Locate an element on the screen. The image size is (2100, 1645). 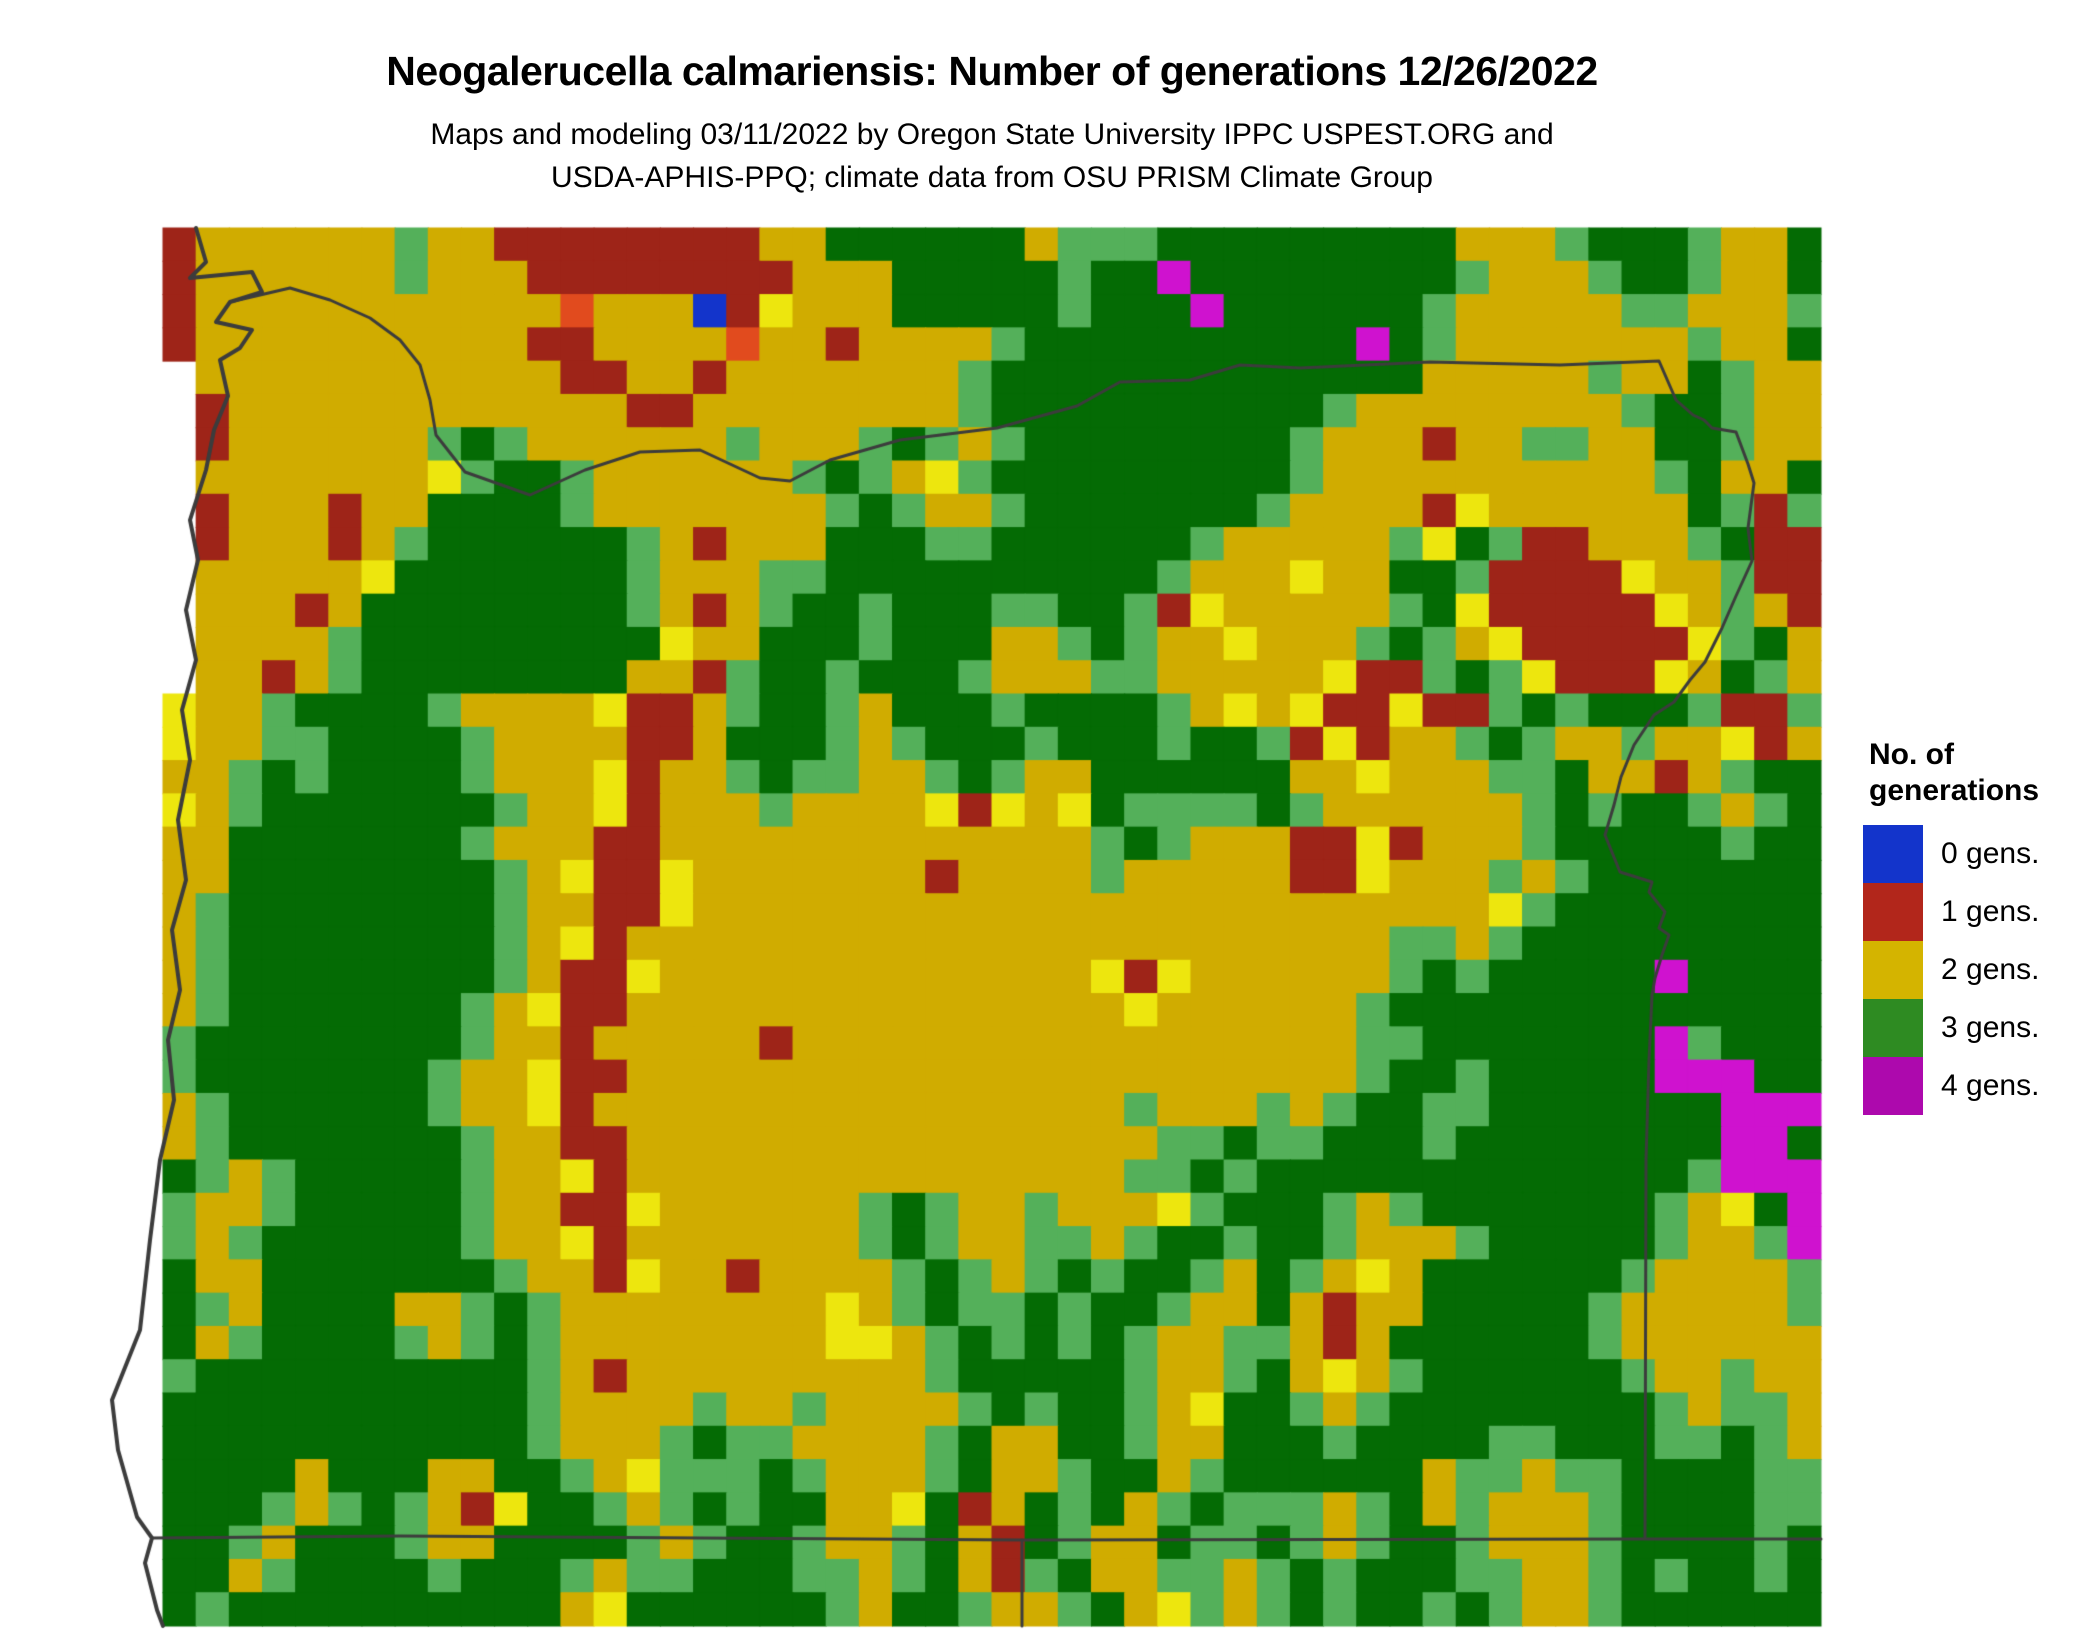
legend-swatch-0-gens-icon is located at coordinates (1893, 854).